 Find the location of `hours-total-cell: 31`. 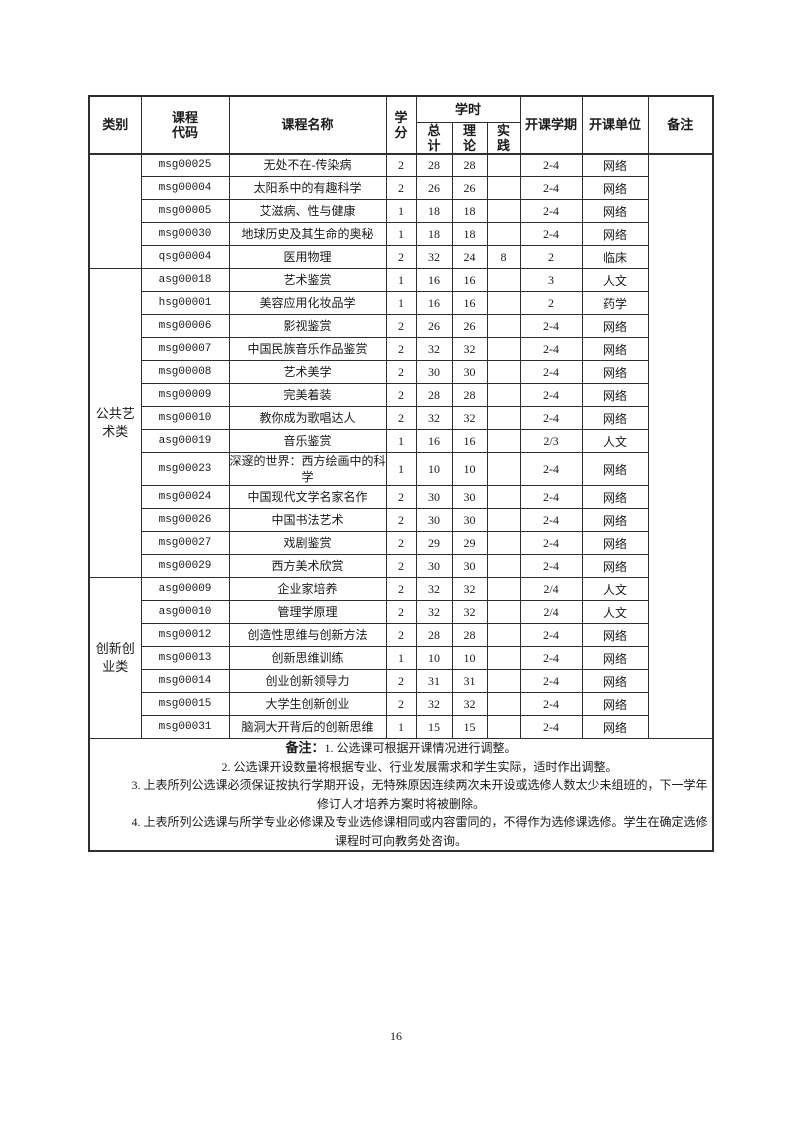

hours-total-cell: 31 is located at coordinates (434, 681).